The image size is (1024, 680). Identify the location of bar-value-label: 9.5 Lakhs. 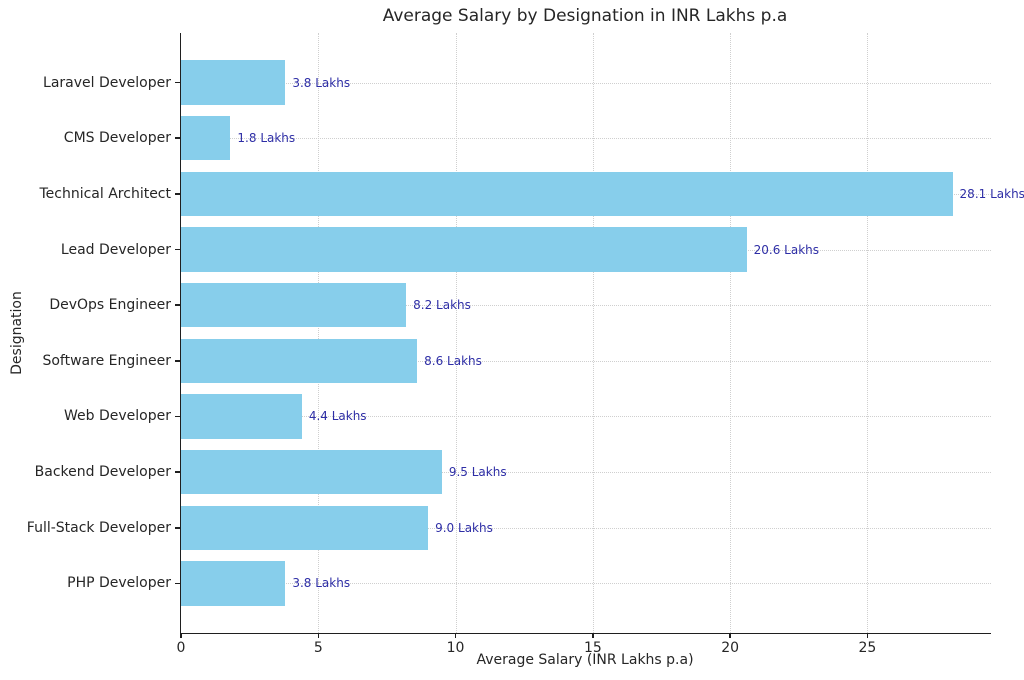
(477, 472).